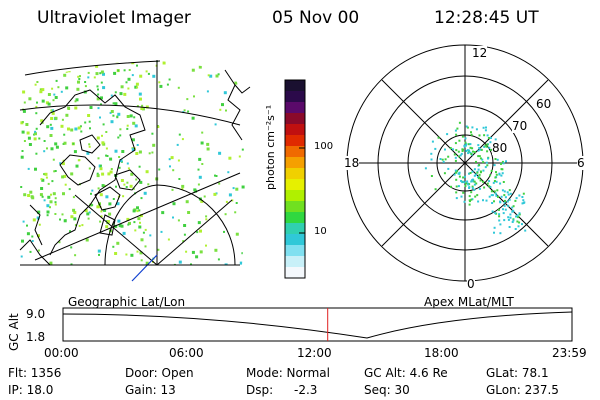 This screenshot has height=400, width=600. Describe the element at coordinates (150, 390) in the screenshot. I see `gain-value: Gain: 13` at that location.